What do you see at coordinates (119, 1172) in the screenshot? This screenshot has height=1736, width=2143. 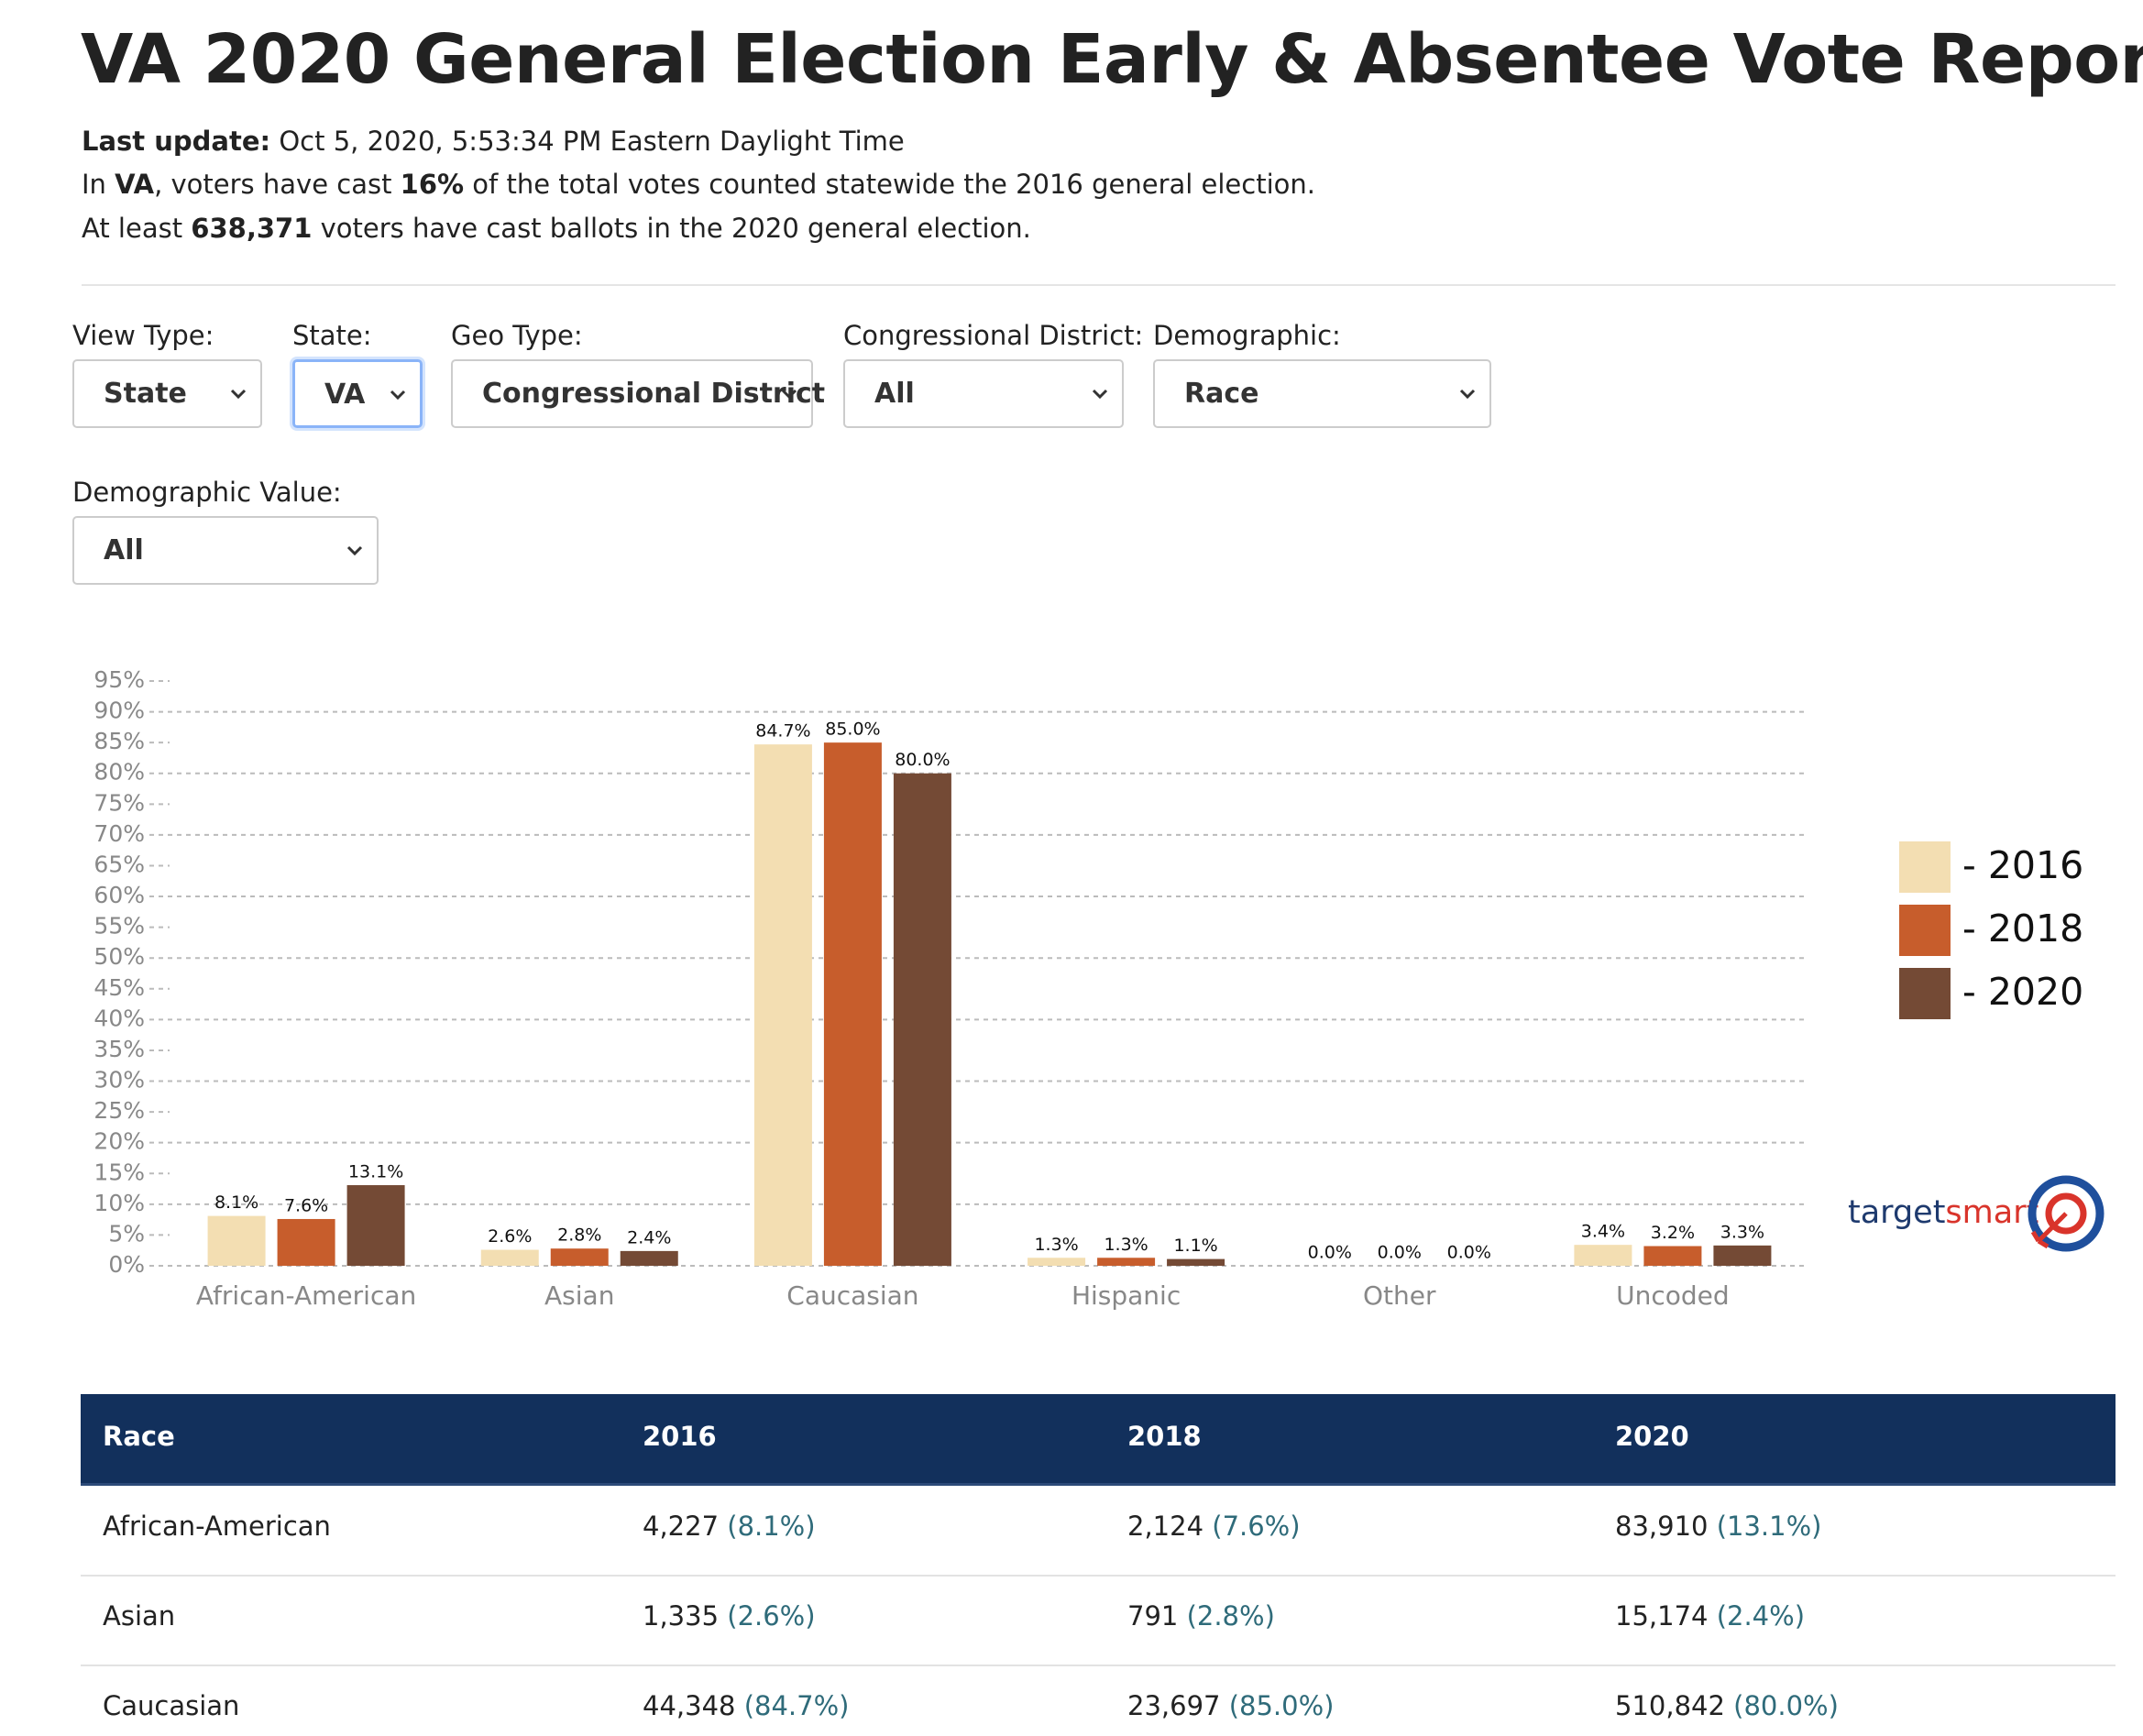 I see `y-tick-label: 15%` at bounding box center [119, 1172].